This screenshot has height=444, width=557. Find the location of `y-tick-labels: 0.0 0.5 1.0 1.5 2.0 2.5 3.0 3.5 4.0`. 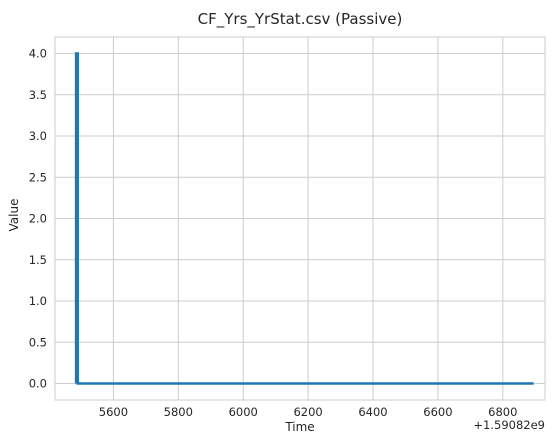

y-tick-labels: 0.0 0.5 1.0 1.5 2.0 2.5 3.0 3.5 4.0 is located at coordinates (38, 219).